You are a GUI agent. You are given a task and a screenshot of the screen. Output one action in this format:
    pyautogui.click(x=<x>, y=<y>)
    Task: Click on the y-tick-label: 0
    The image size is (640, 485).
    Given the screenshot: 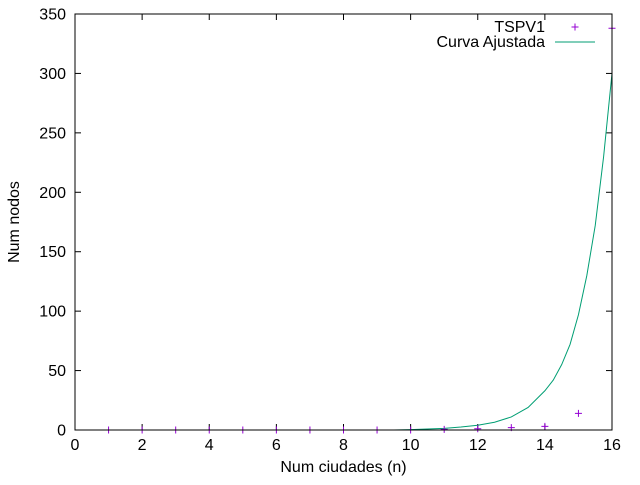 What is the action you would take?
    pyautogui.click(x=61, y=431)
    